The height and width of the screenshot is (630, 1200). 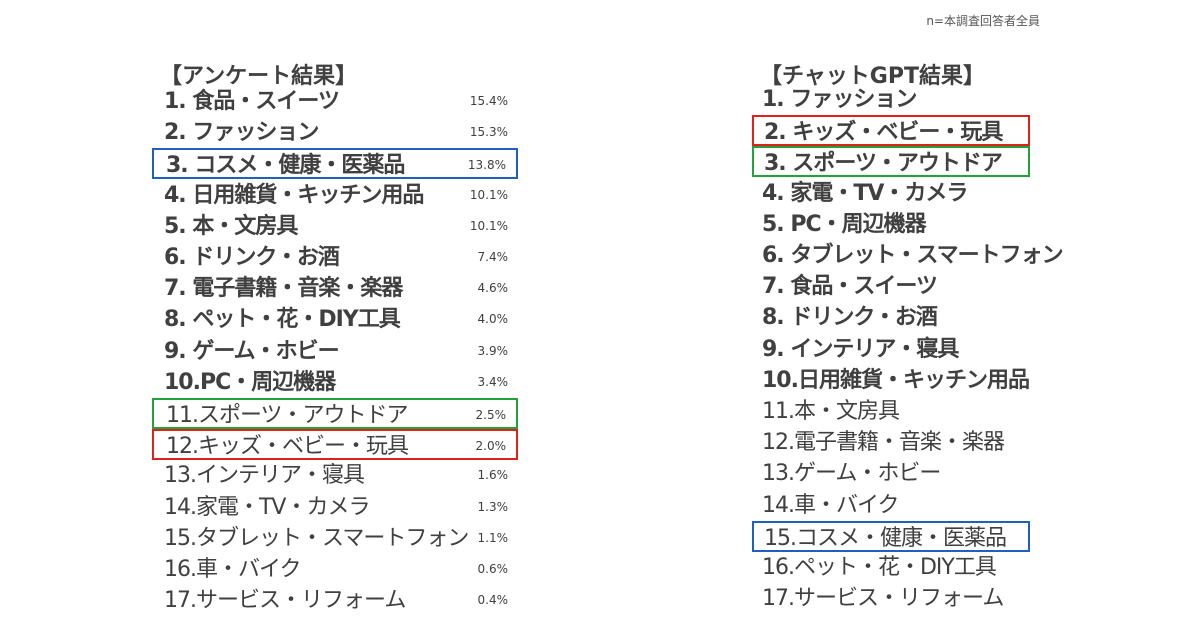 I want to click on rank-label: 16.車・バイク, so click(x=233, y=569).